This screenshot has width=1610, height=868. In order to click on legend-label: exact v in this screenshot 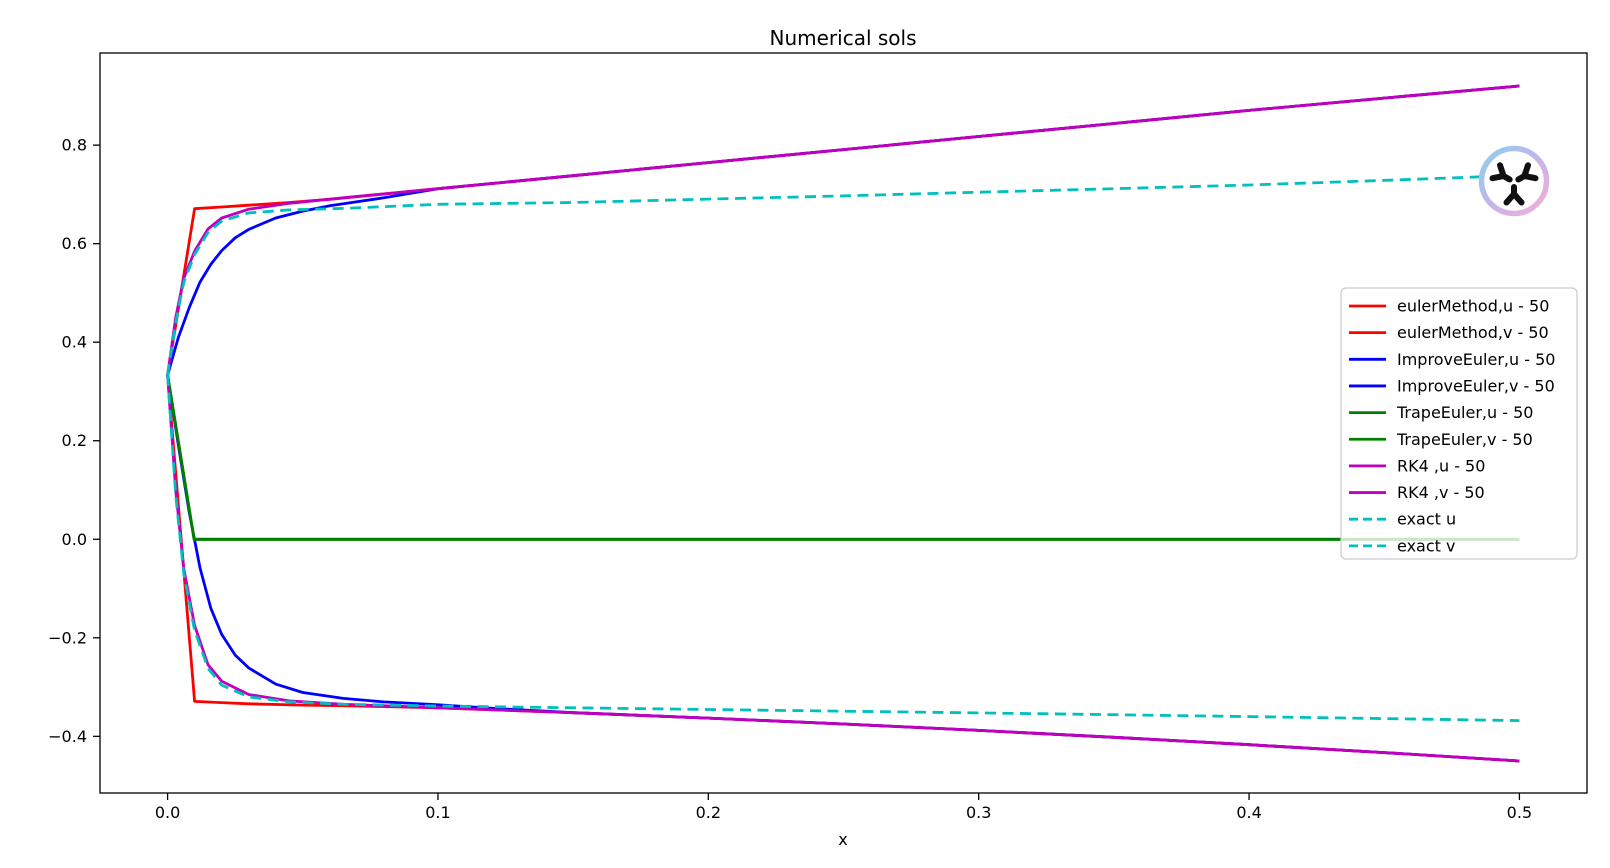, I will do `click(1426, 545)`.